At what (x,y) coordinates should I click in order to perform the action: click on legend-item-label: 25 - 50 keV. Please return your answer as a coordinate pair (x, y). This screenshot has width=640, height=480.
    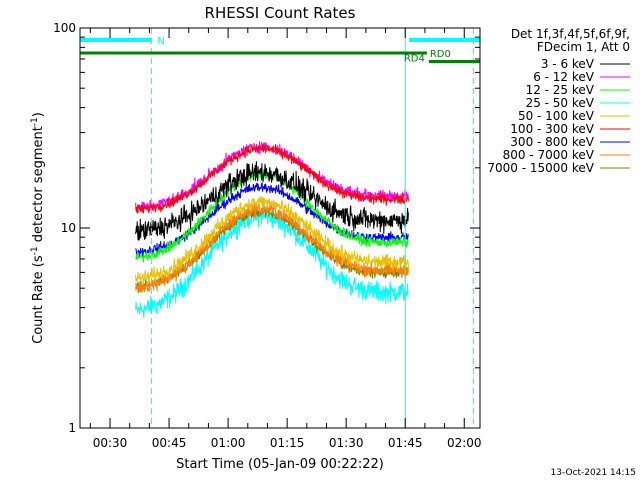
    Looking at the image, I should click on (560, 103).